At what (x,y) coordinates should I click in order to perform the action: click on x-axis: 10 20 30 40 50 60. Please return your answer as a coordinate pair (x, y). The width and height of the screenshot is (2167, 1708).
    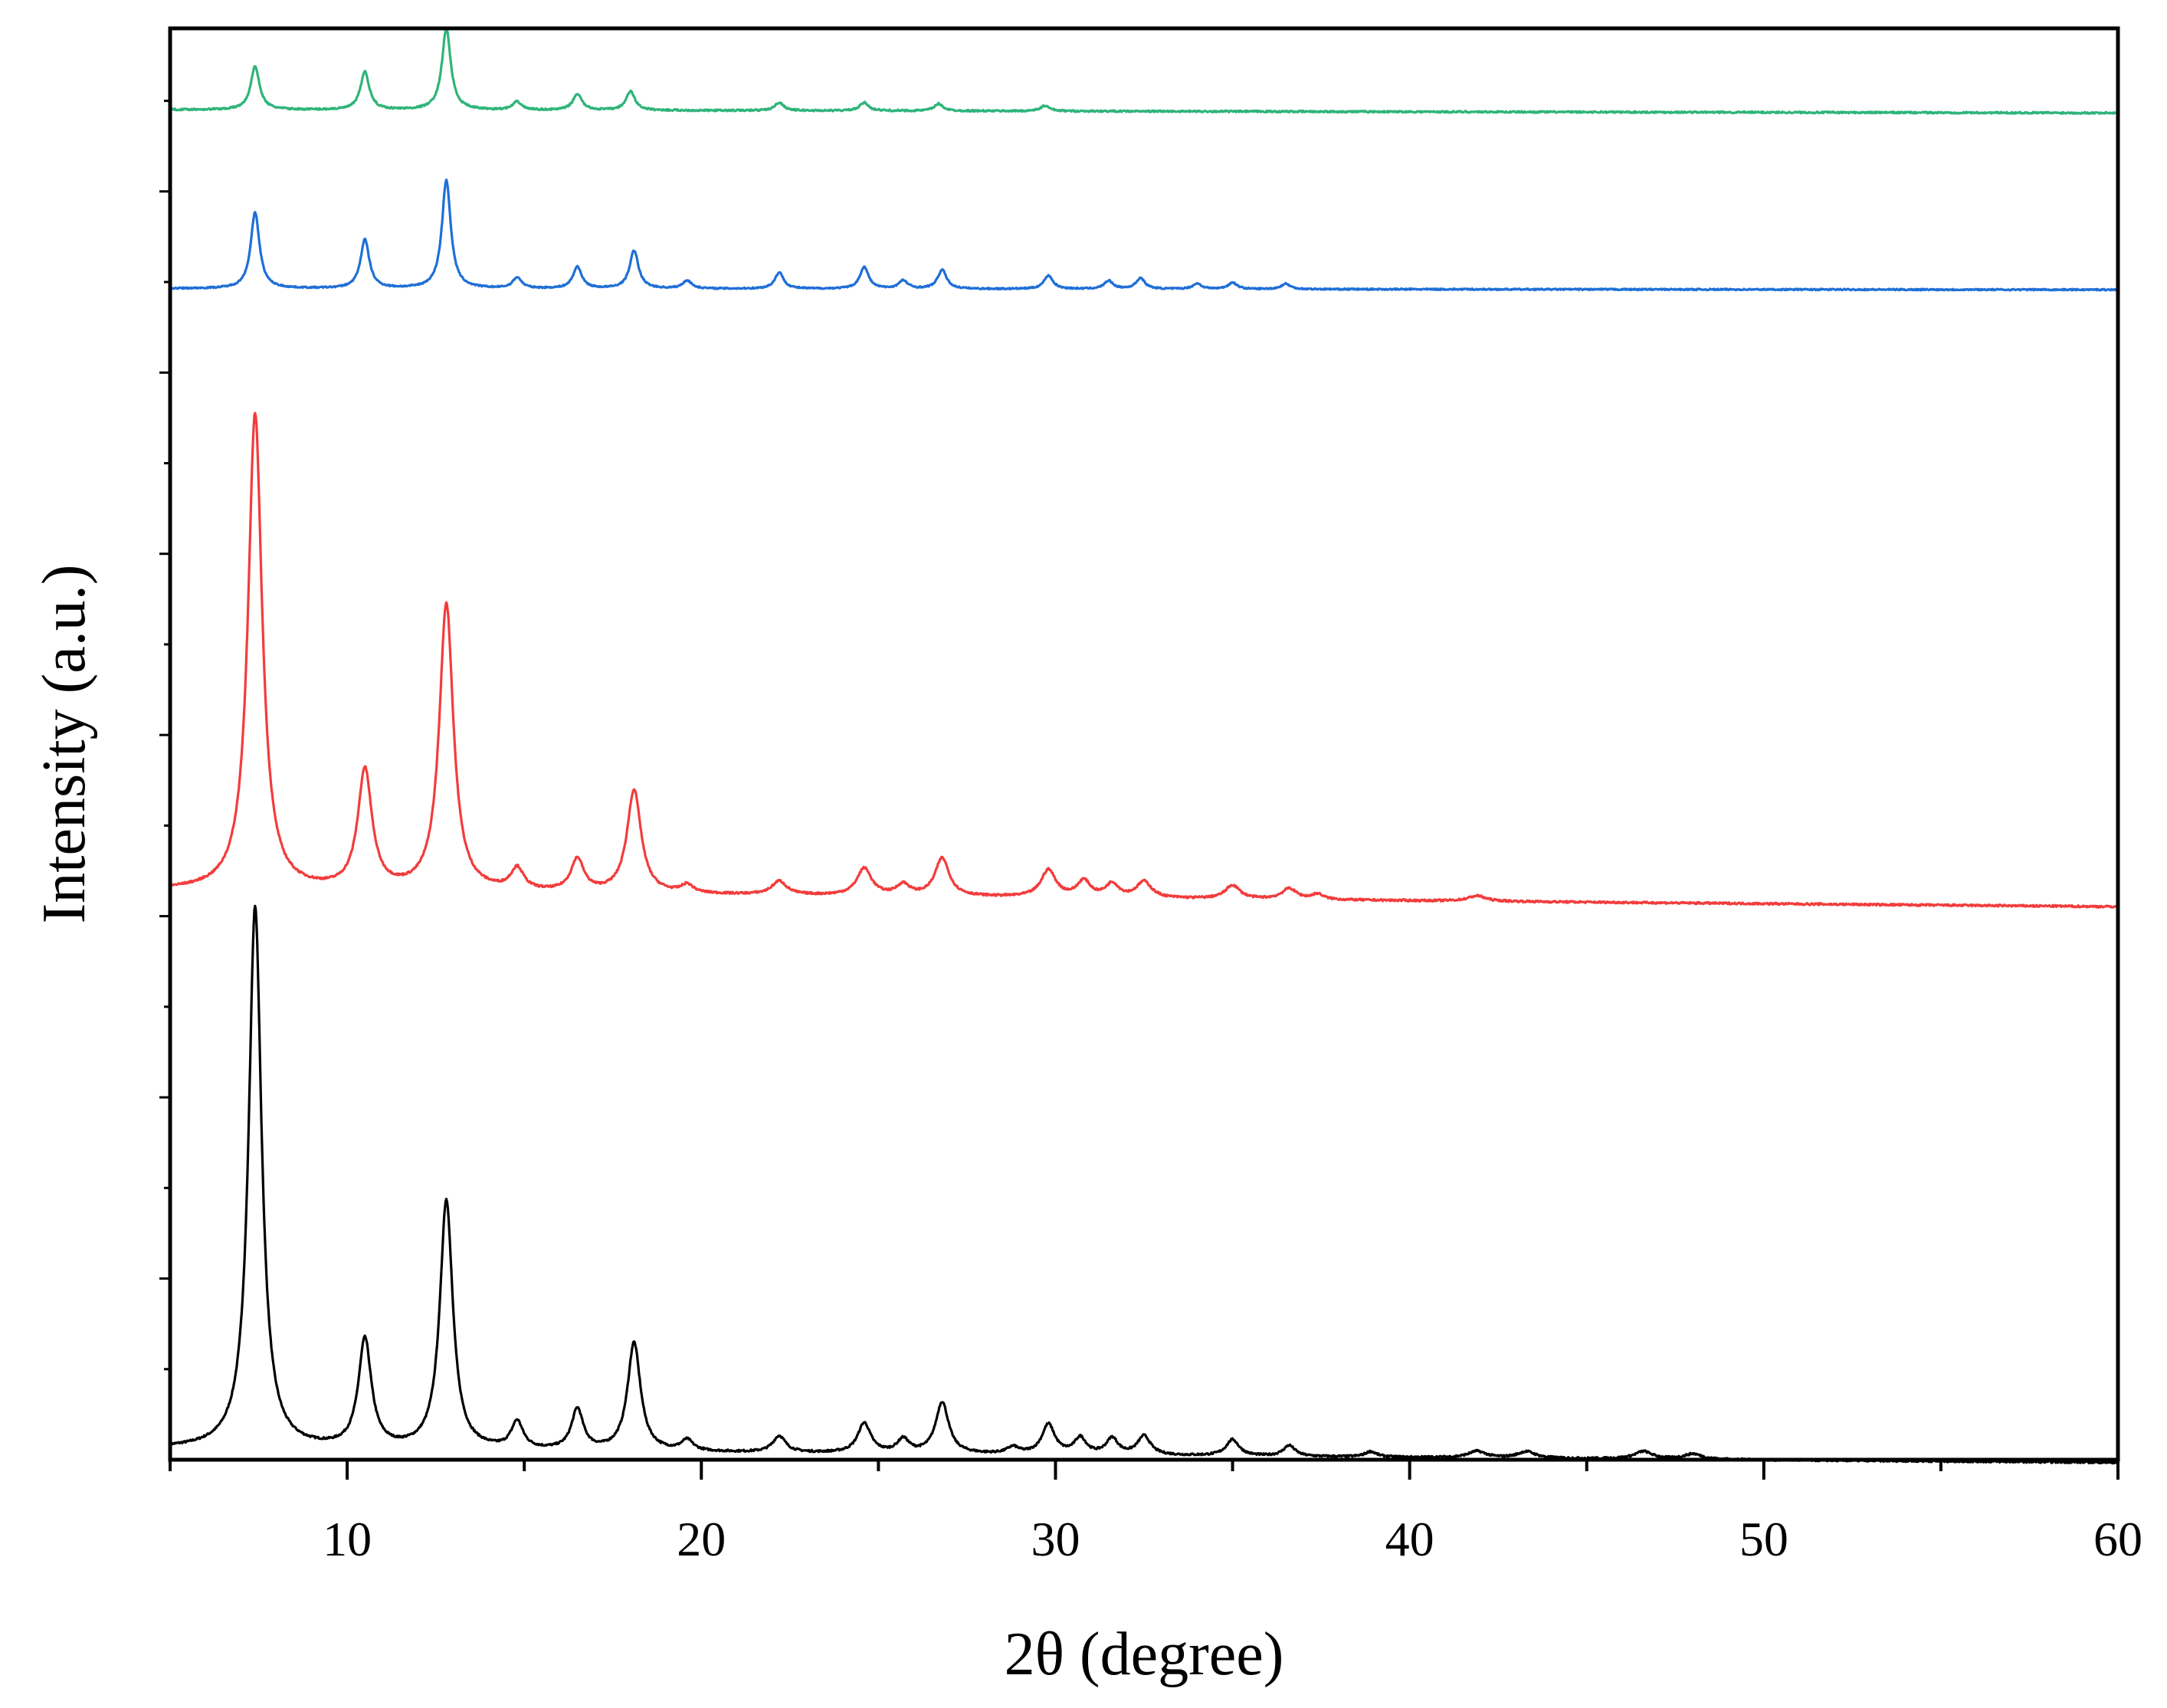
    Looking at the image, I should click on (1155, 1513).